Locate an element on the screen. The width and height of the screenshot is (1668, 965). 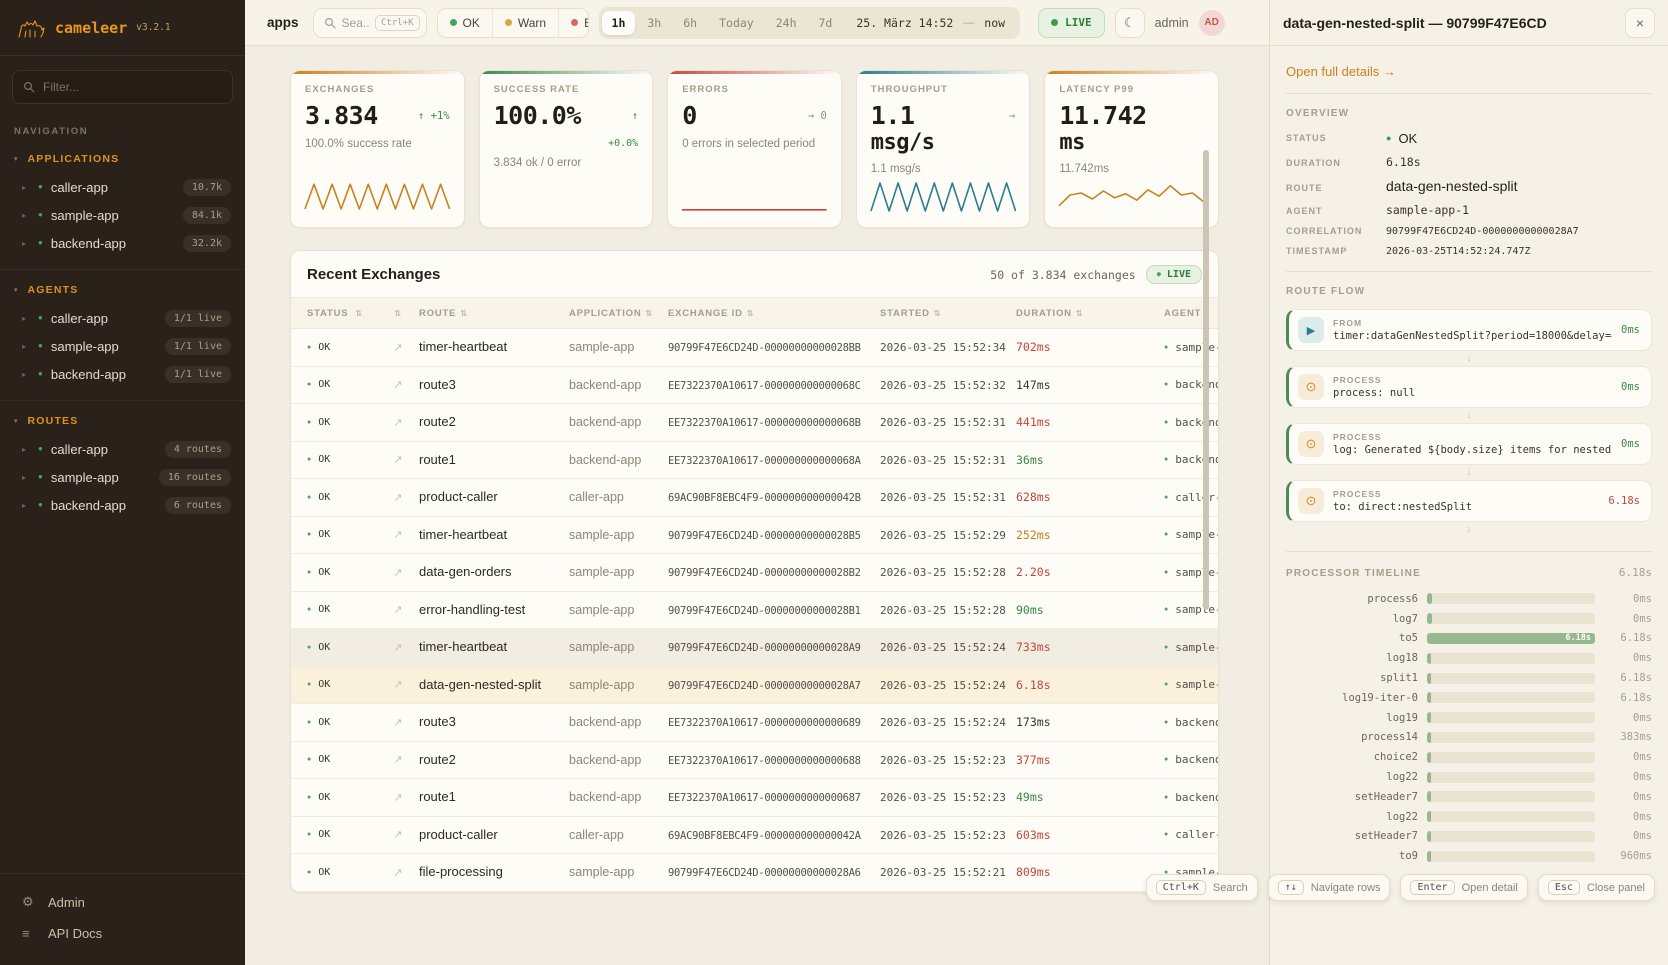
timeline-row: to9 960ms is located at coordinates (1525, 856).